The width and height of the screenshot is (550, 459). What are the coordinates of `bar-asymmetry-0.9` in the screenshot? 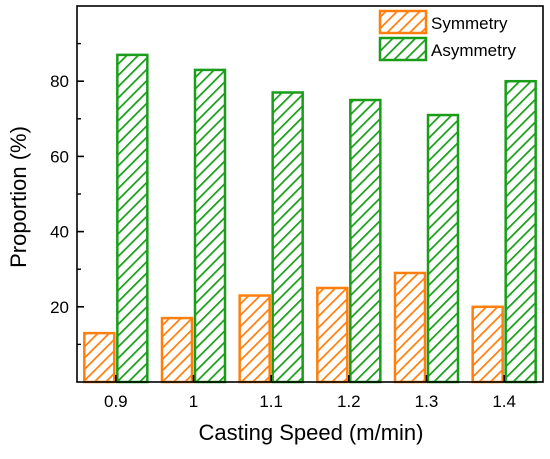 It's located at (132, 218).